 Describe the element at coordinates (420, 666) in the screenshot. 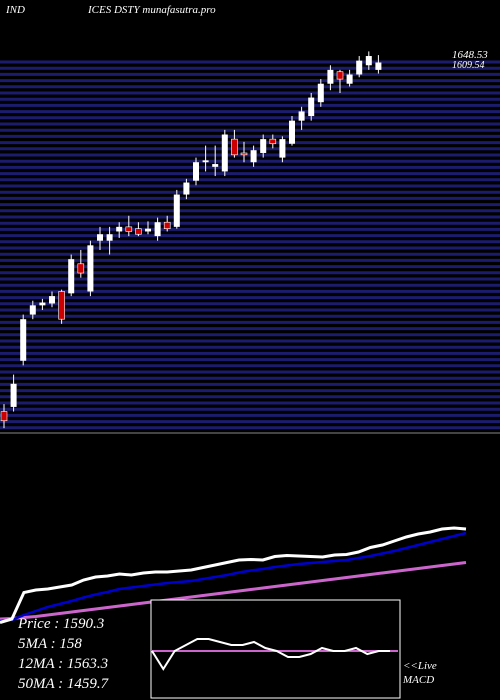

I see `macd-live-label: <<Live` at that location.